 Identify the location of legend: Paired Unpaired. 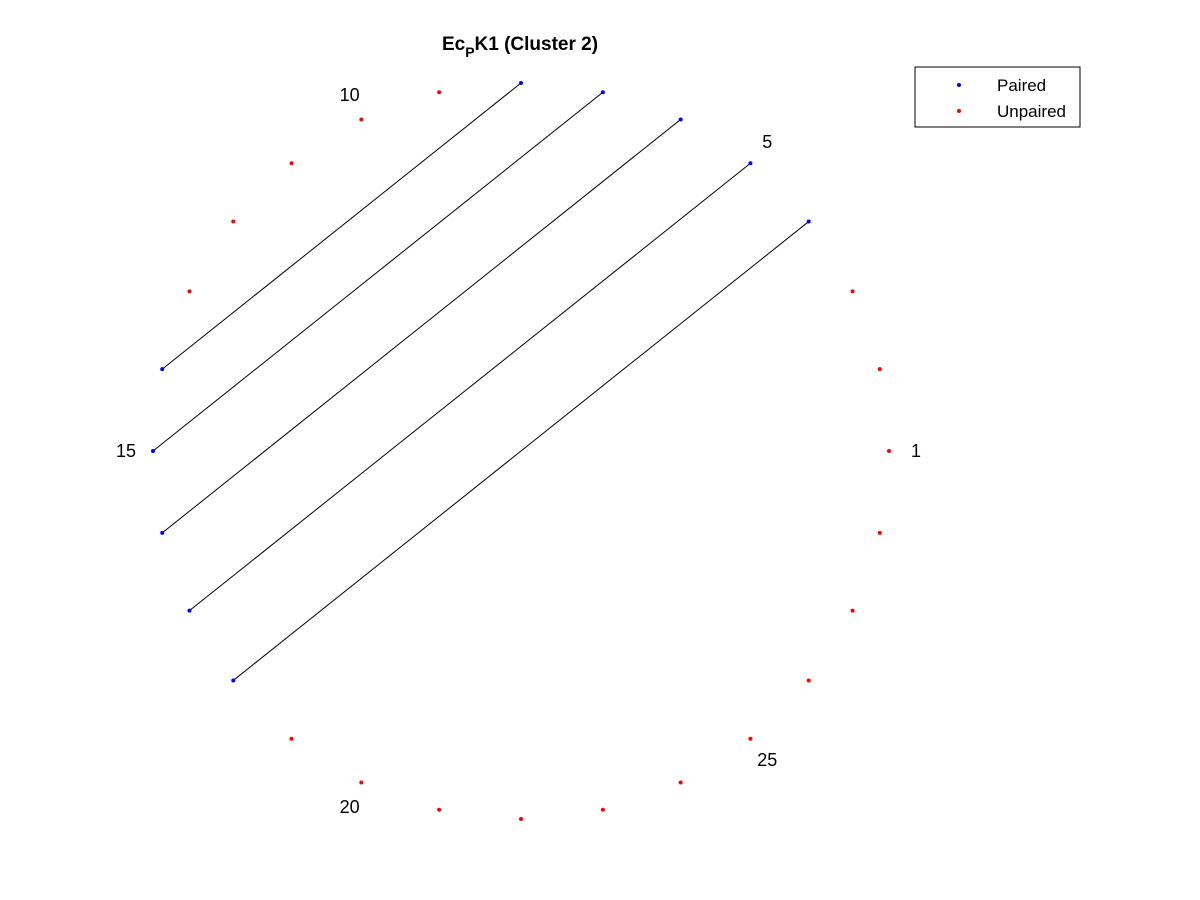
(997, 97).